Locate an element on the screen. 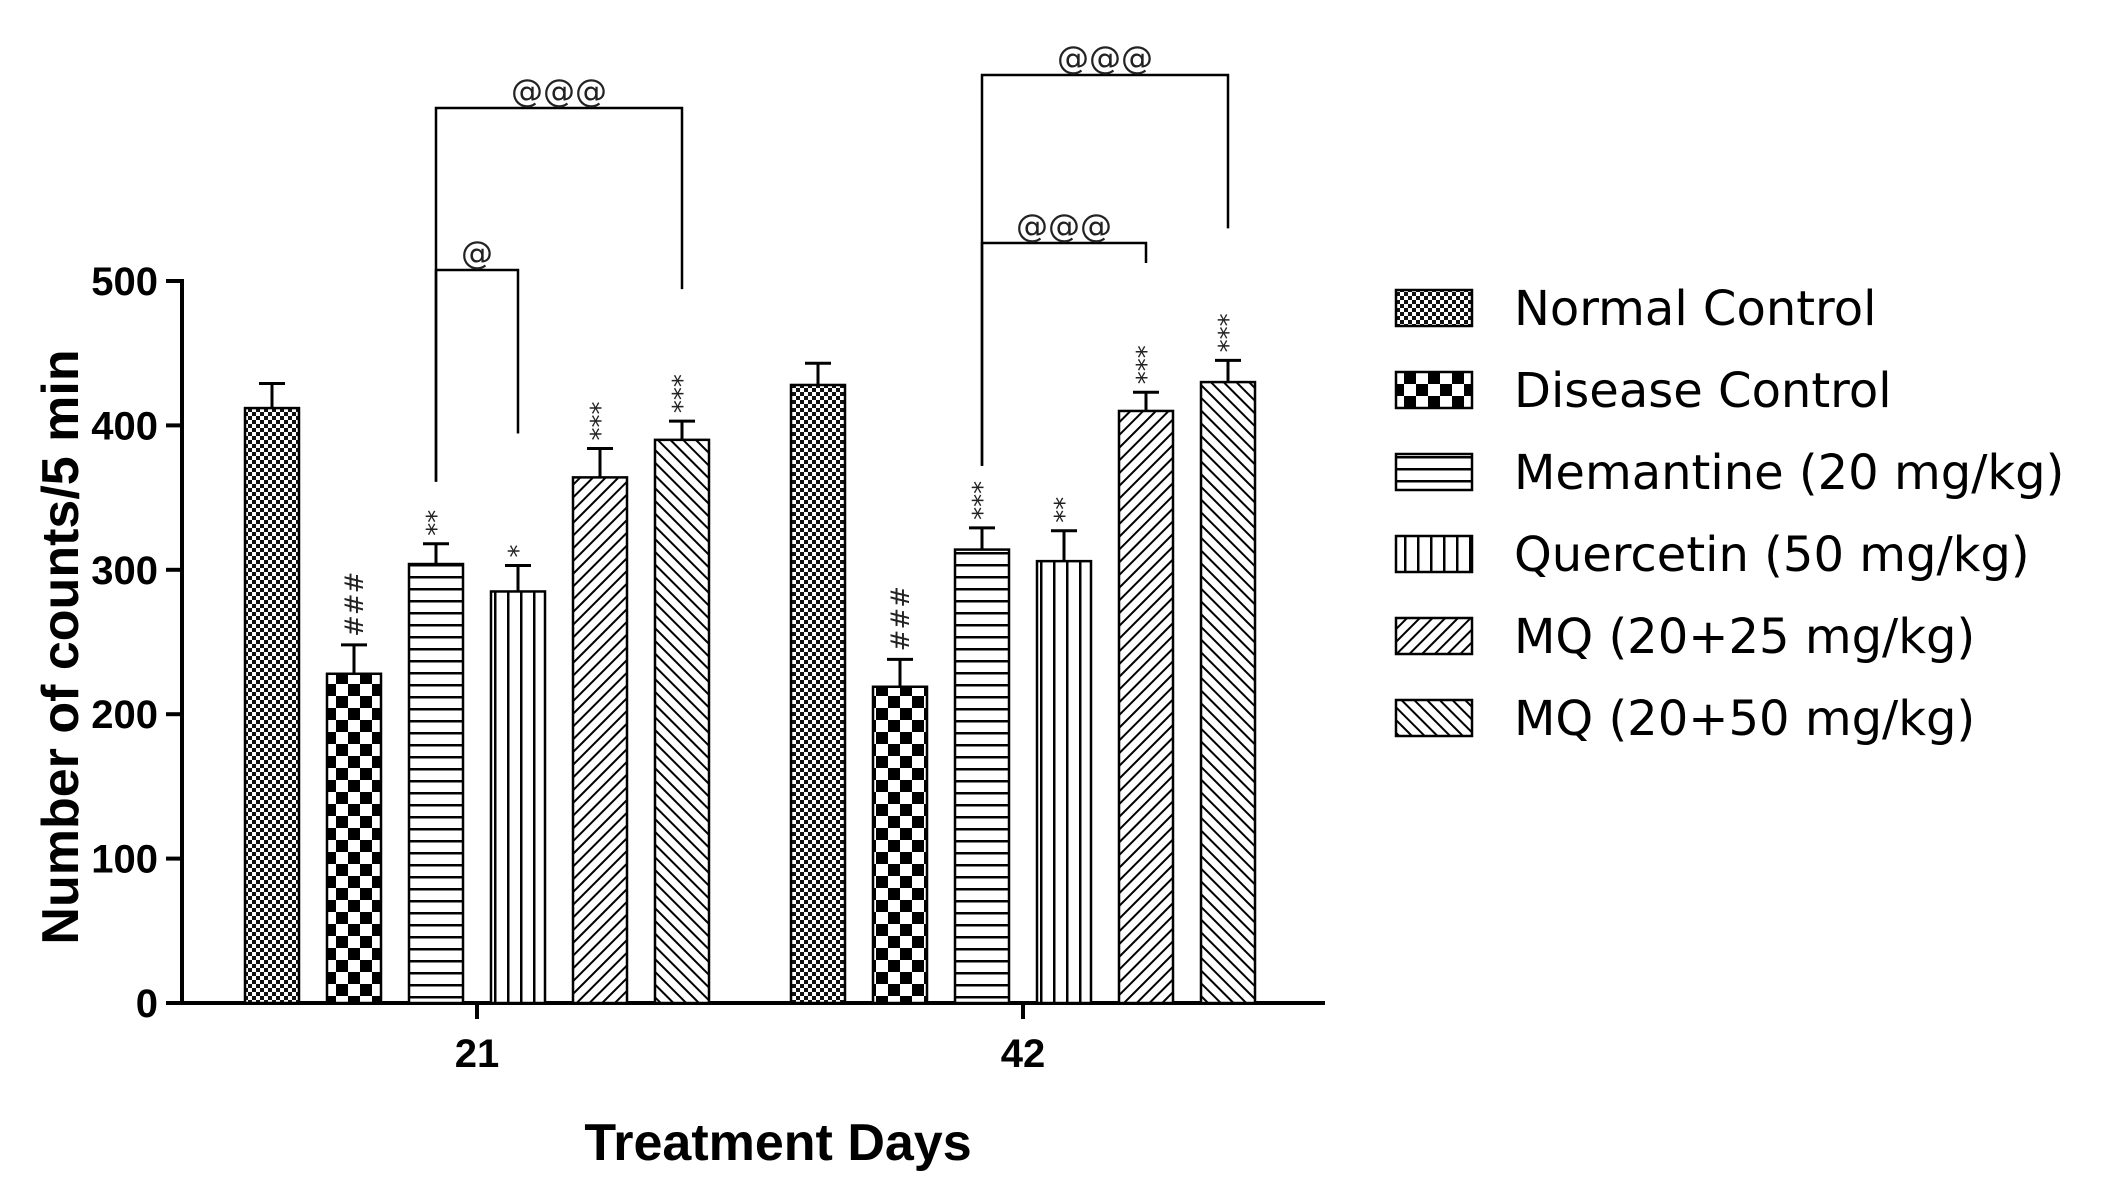  legend-label: Disease Control is located at coordinates (1703, 391).